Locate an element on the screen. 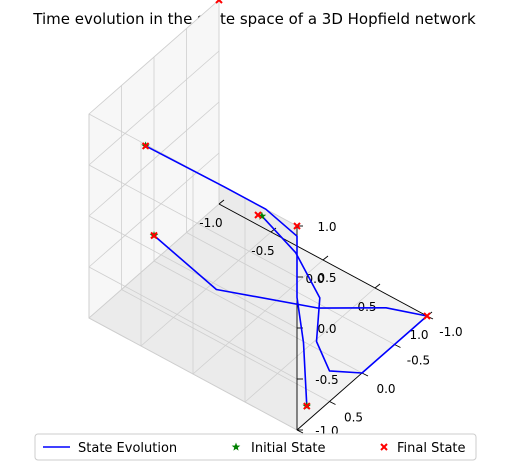 Image resolution: width=509 pixels, height=470 pixels. z-tick-label: 0.5 is located at coordinates (326, 278).